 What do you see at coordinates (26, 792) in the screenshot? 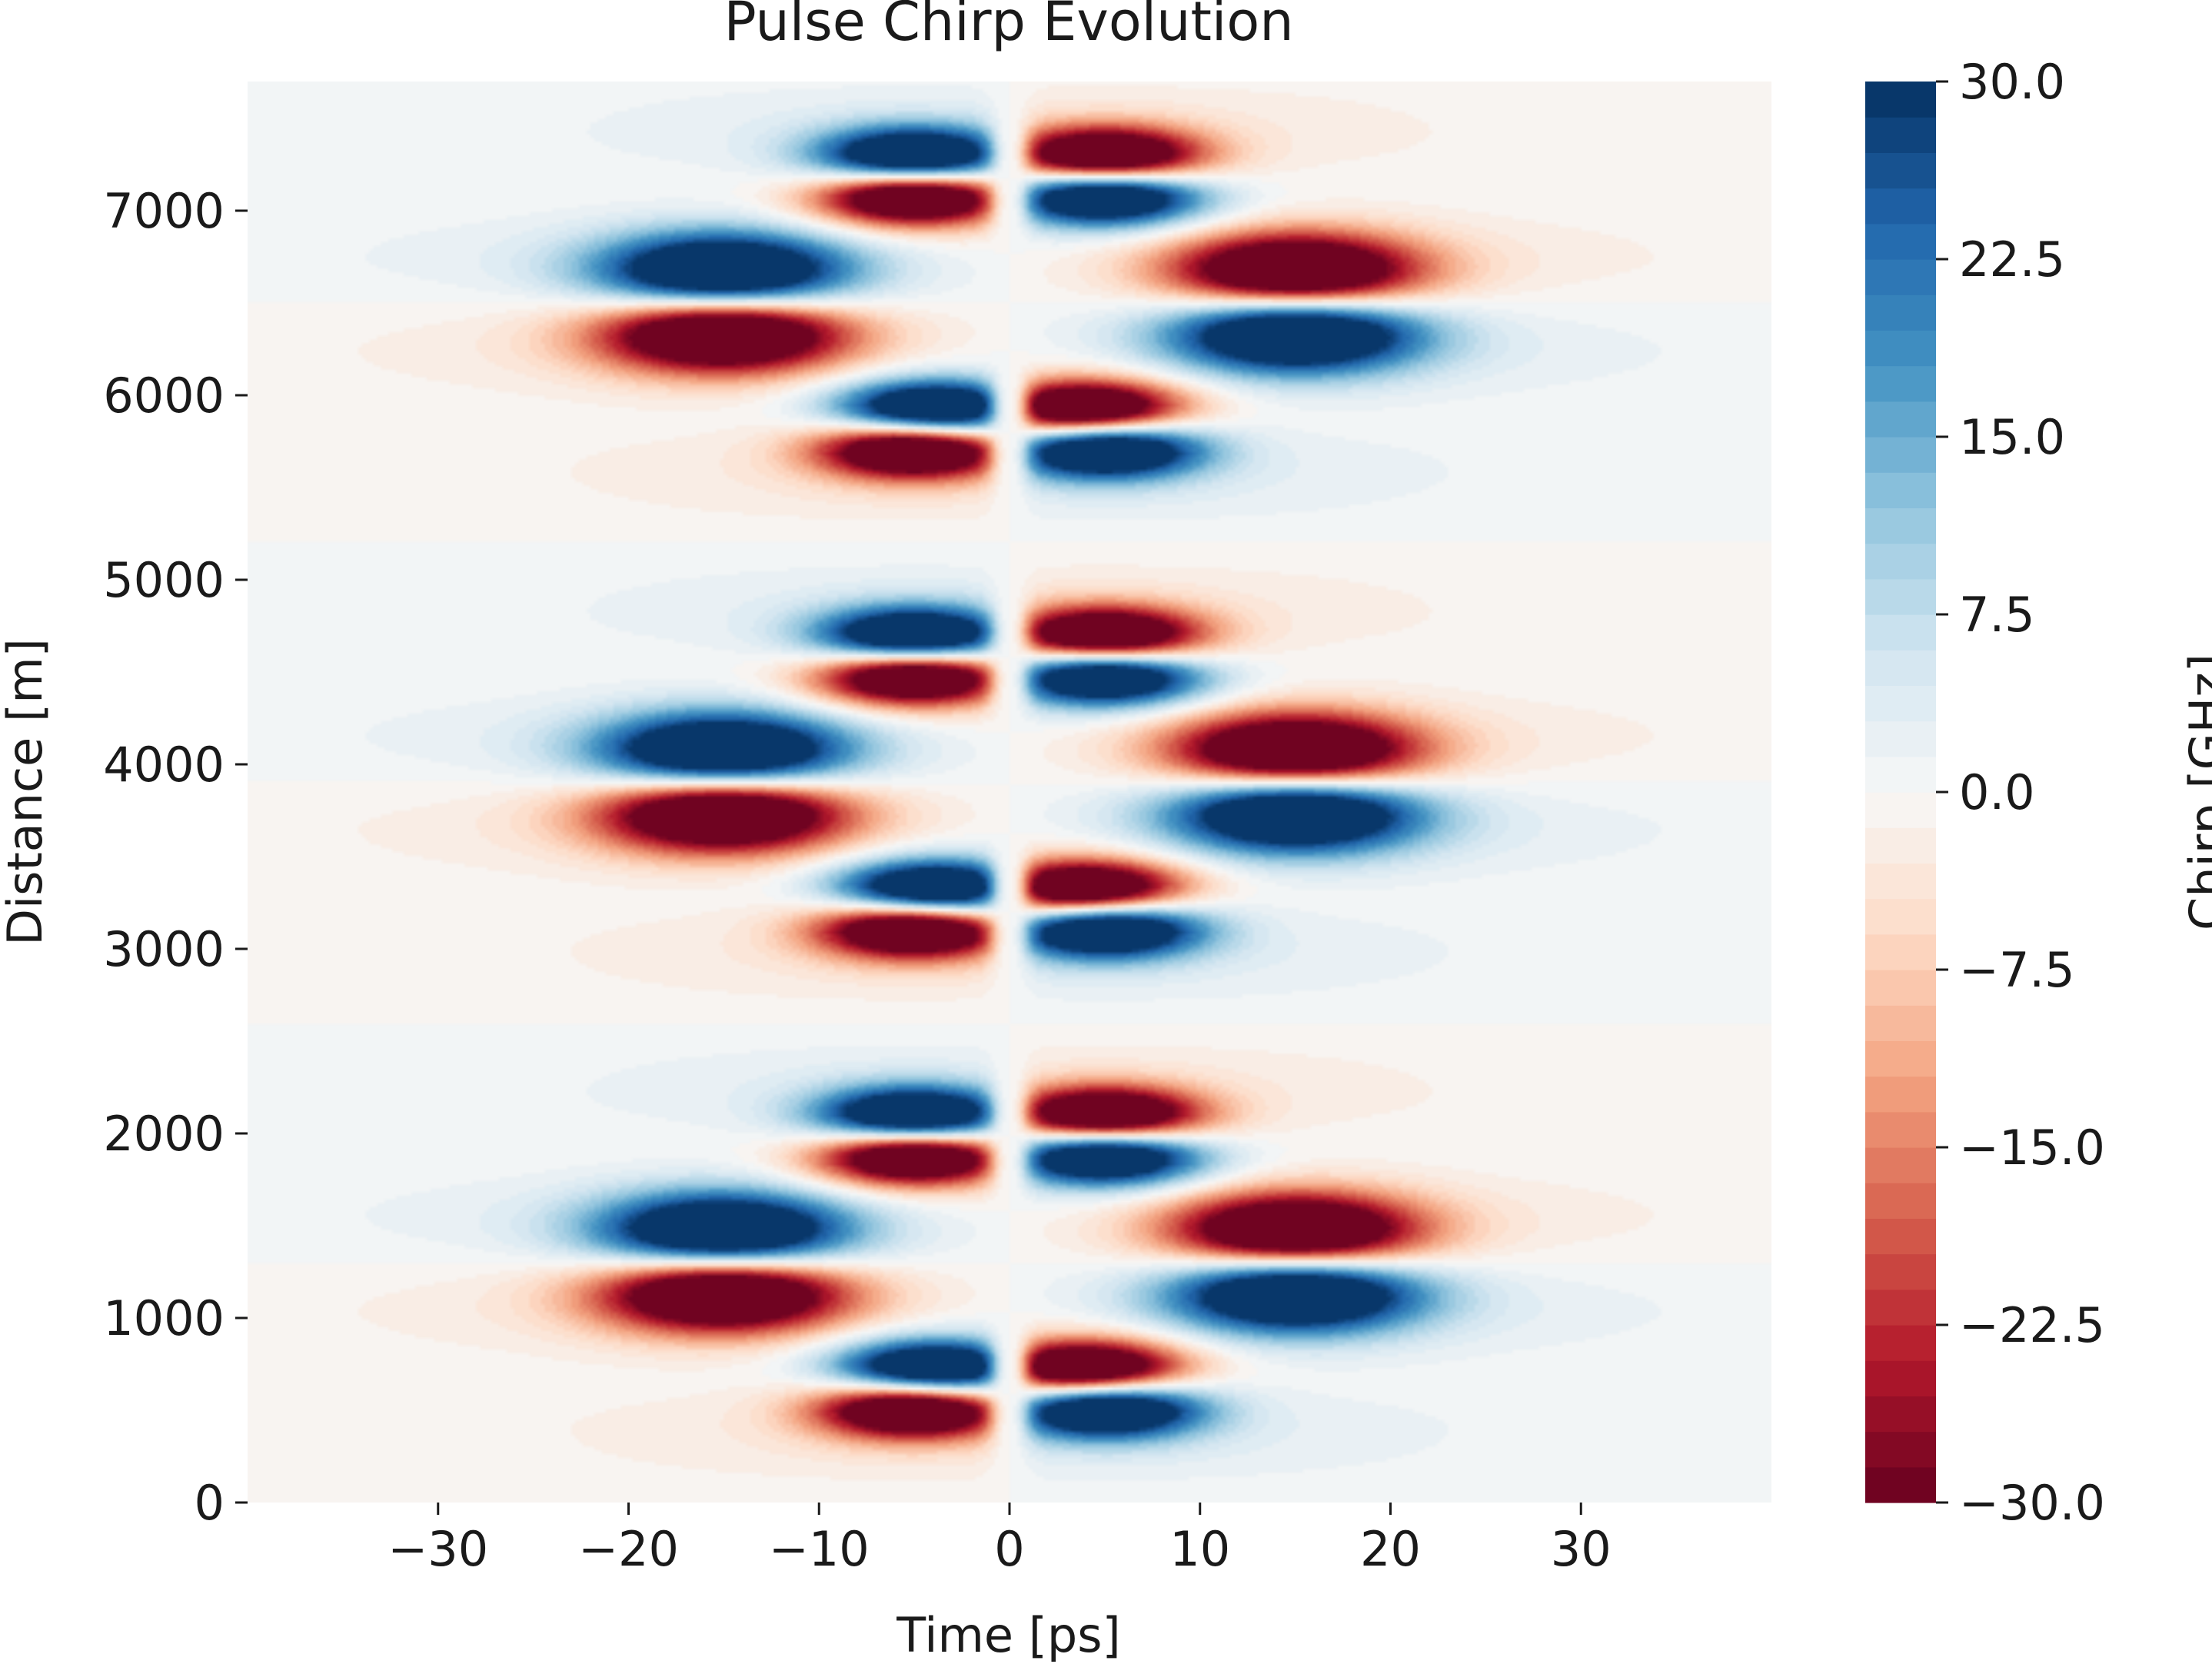
I see `y-axis-label: Distance [m]` at bounding box center [26, 792].